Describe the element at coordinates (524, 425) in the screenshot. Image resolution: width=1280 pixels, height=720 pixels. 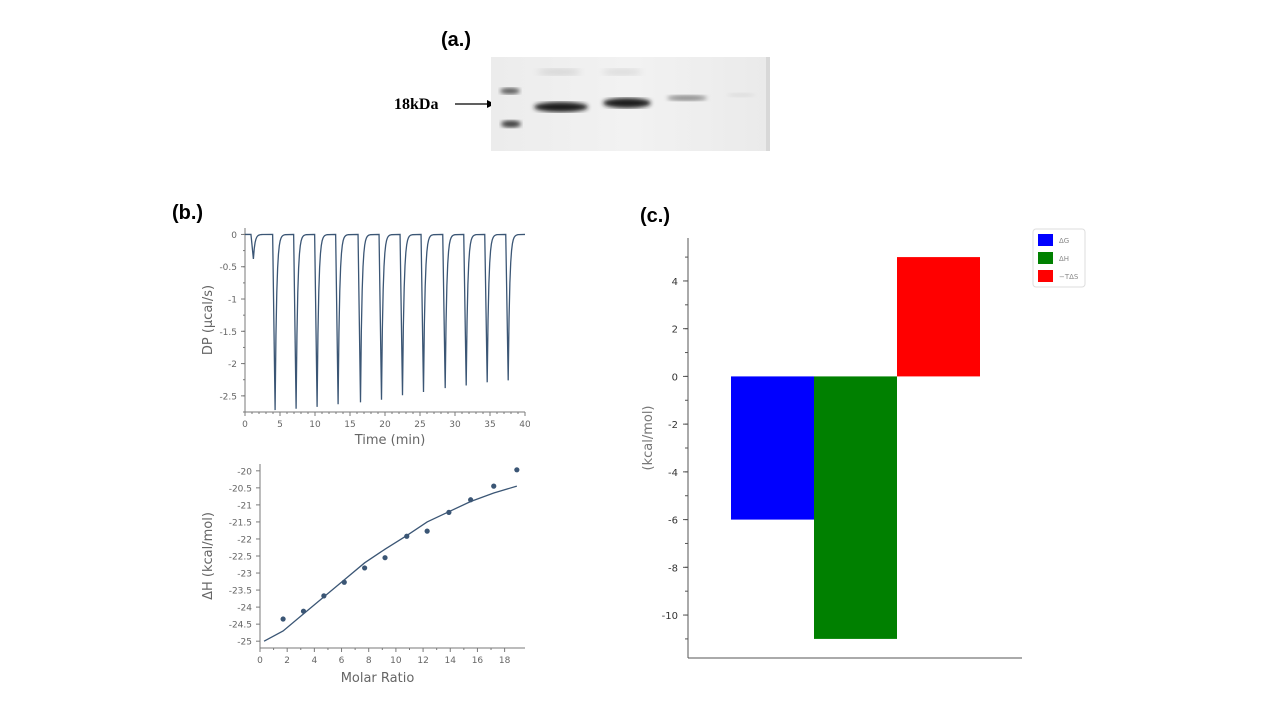
I see `x-tick-label: 40` at that location.